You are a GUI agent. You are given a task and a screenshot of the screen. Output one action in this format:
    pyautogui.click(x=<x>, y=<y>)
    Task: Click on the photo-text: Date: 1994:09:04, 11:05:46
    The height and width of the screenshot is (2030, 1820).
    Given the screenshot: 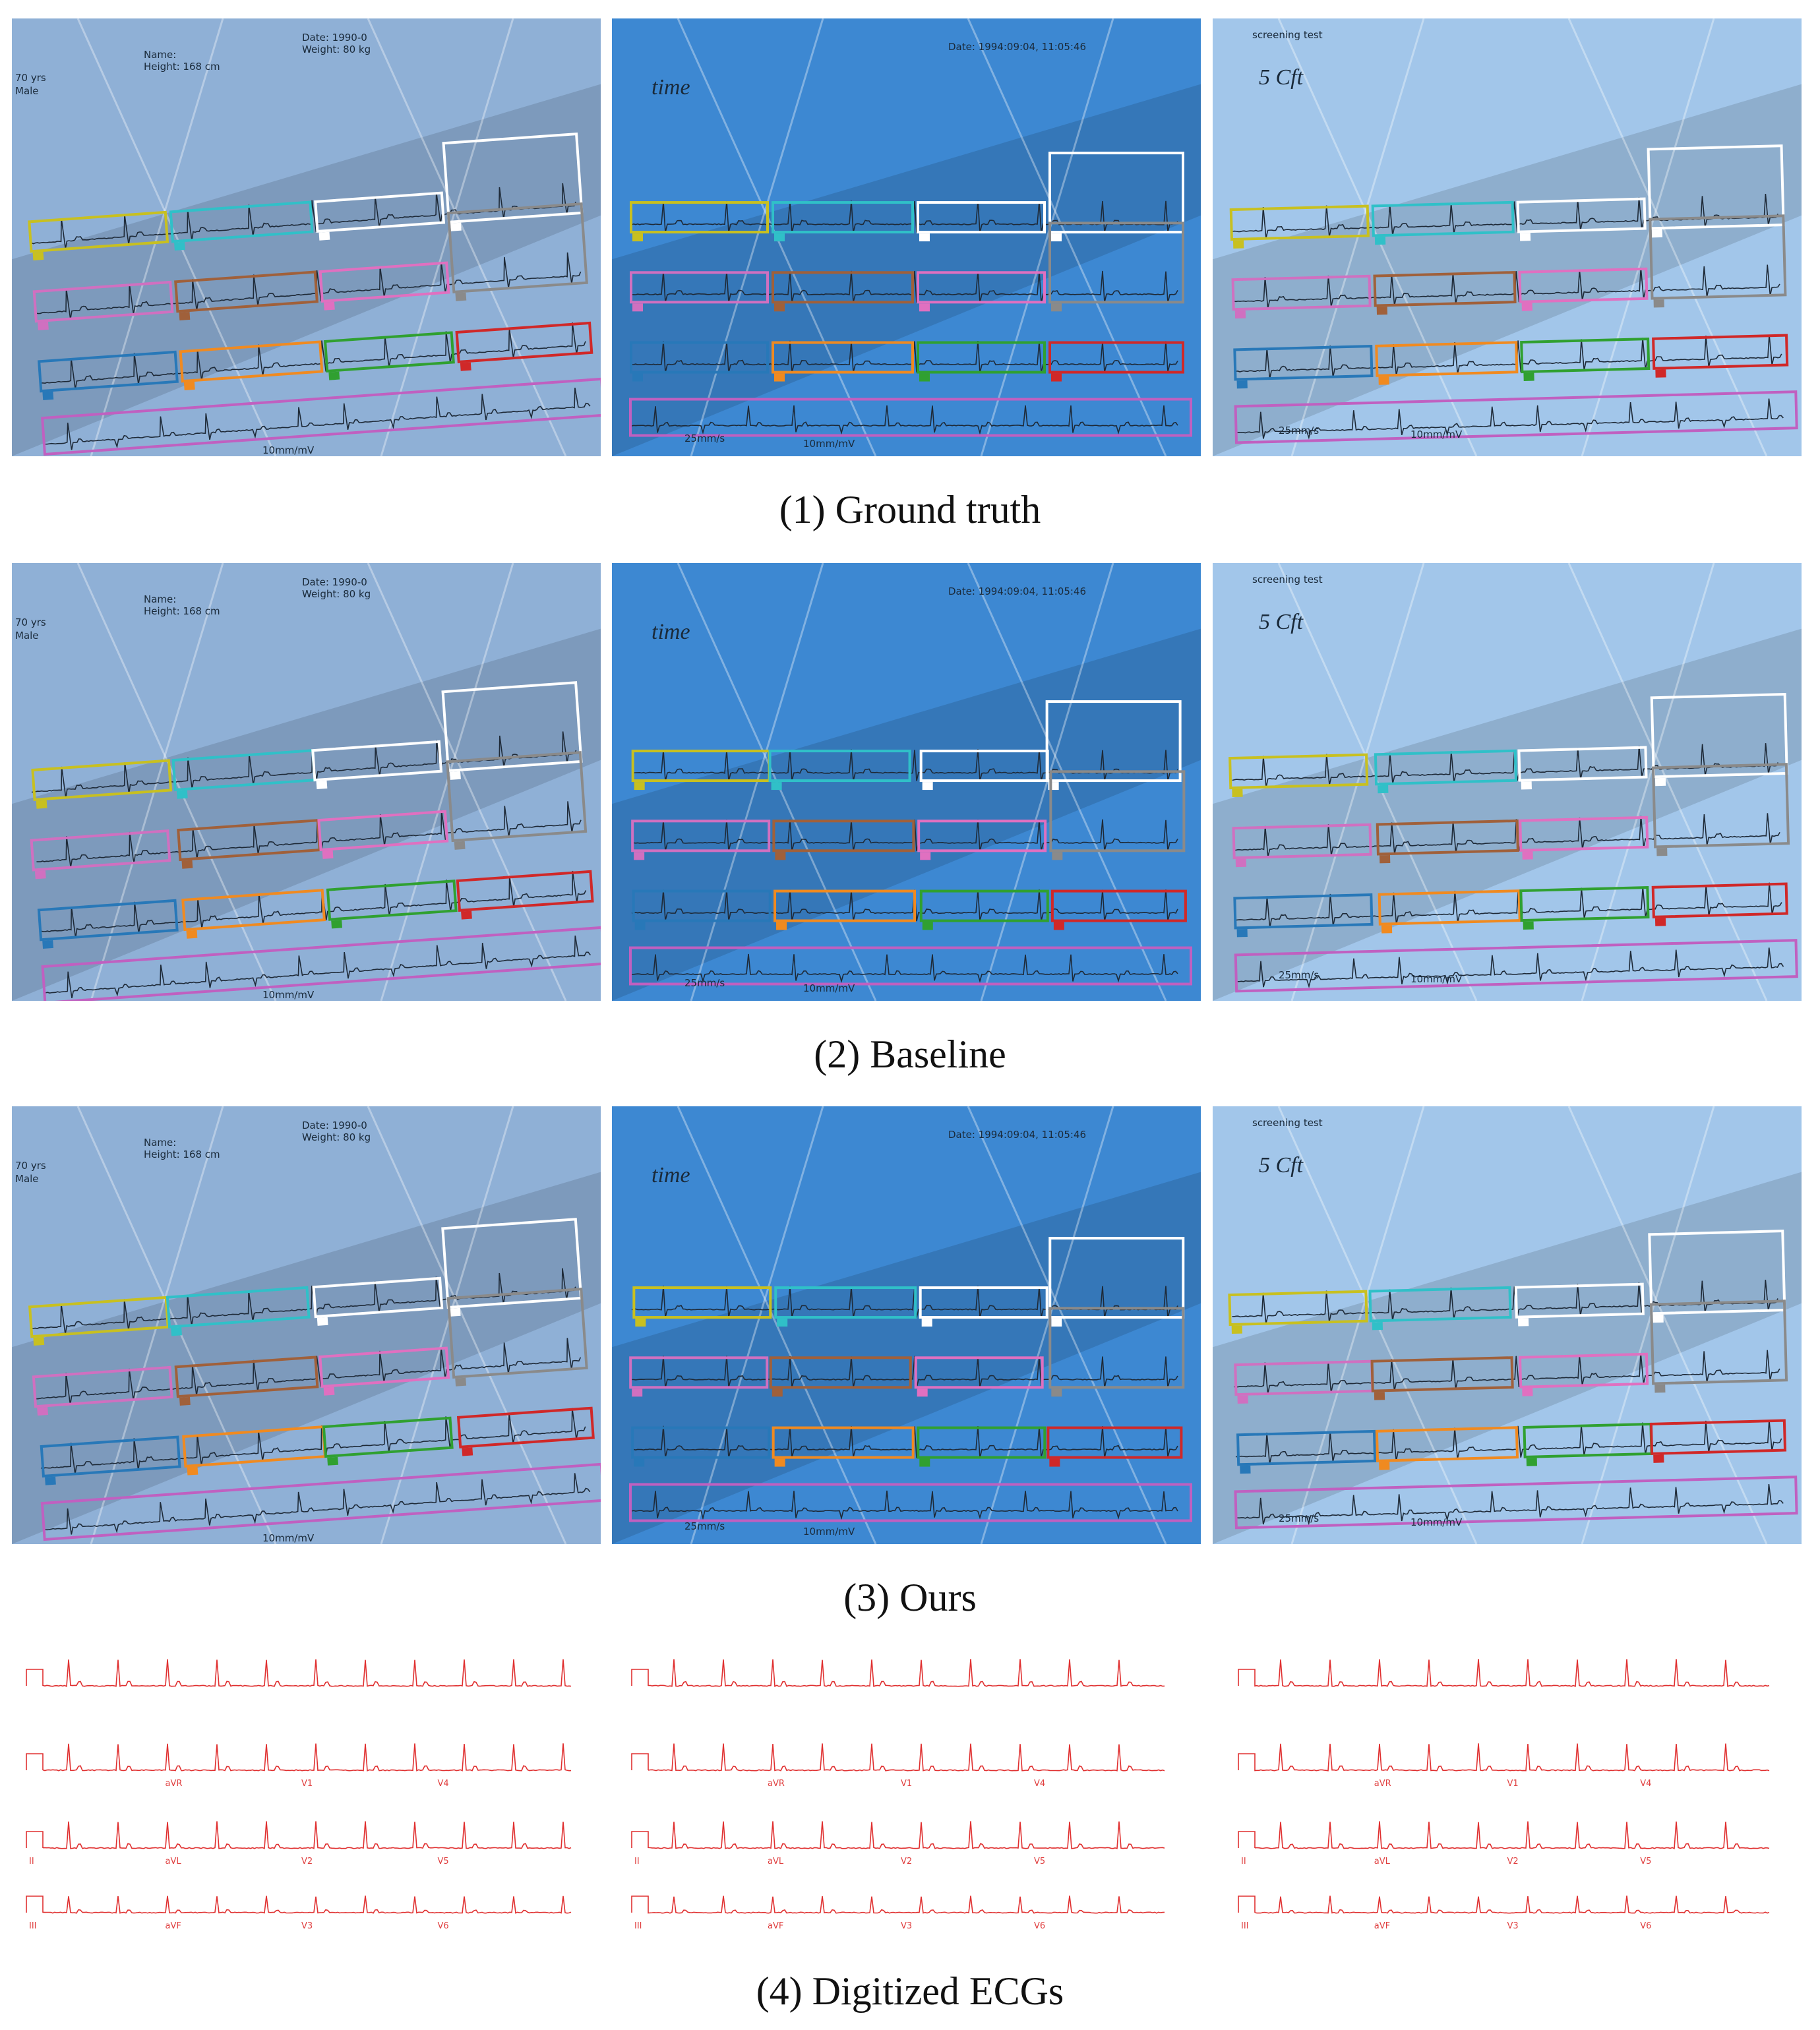 What is the action you would take?
    pyautogui.click(x=1017, y=1135)
    